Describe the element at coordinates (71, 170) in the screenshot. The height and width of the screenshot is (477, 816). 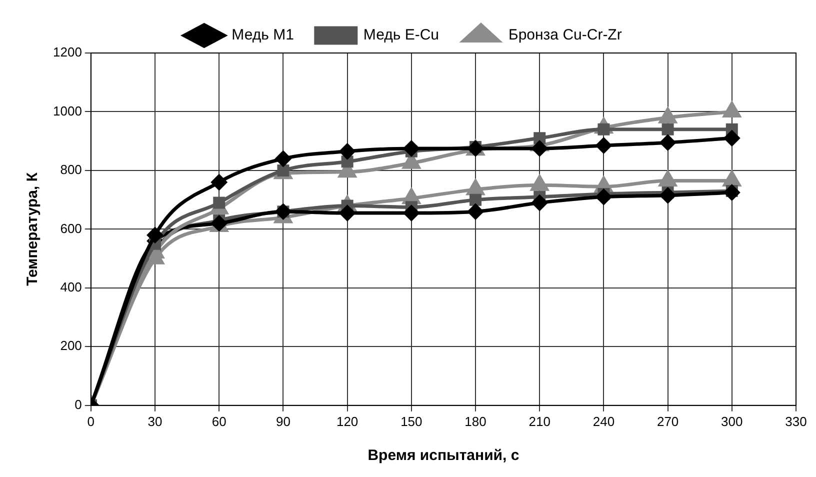
I see `y-tick-label: 800` at that location.